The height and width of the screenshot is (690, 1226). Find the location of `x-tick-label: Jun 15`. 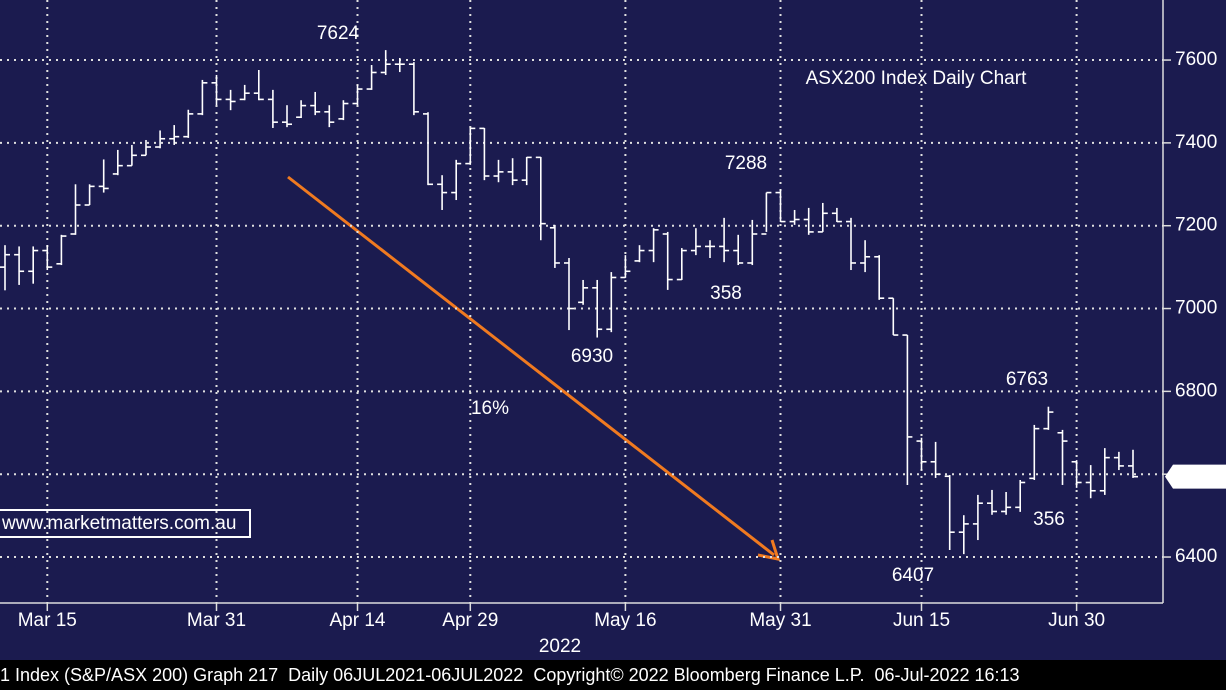

x-tick-label: Jun 15 is located at coordinates (921, 620).